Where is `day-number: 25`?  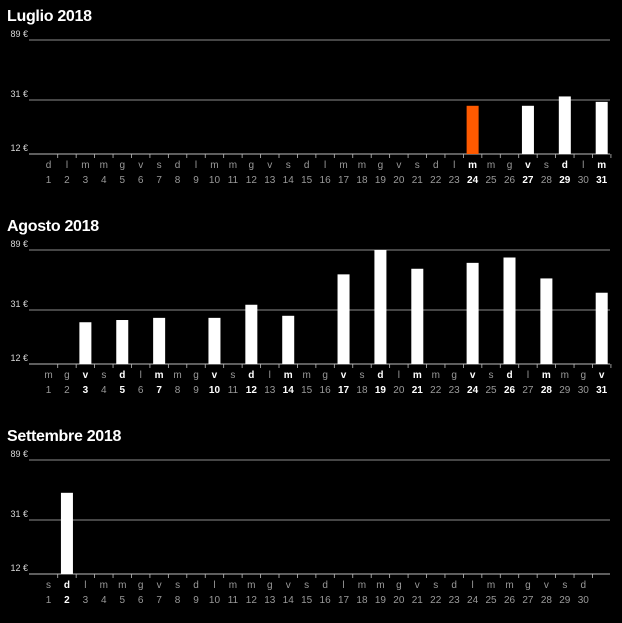 day-number: 25 is located at coordinates (491, 600).